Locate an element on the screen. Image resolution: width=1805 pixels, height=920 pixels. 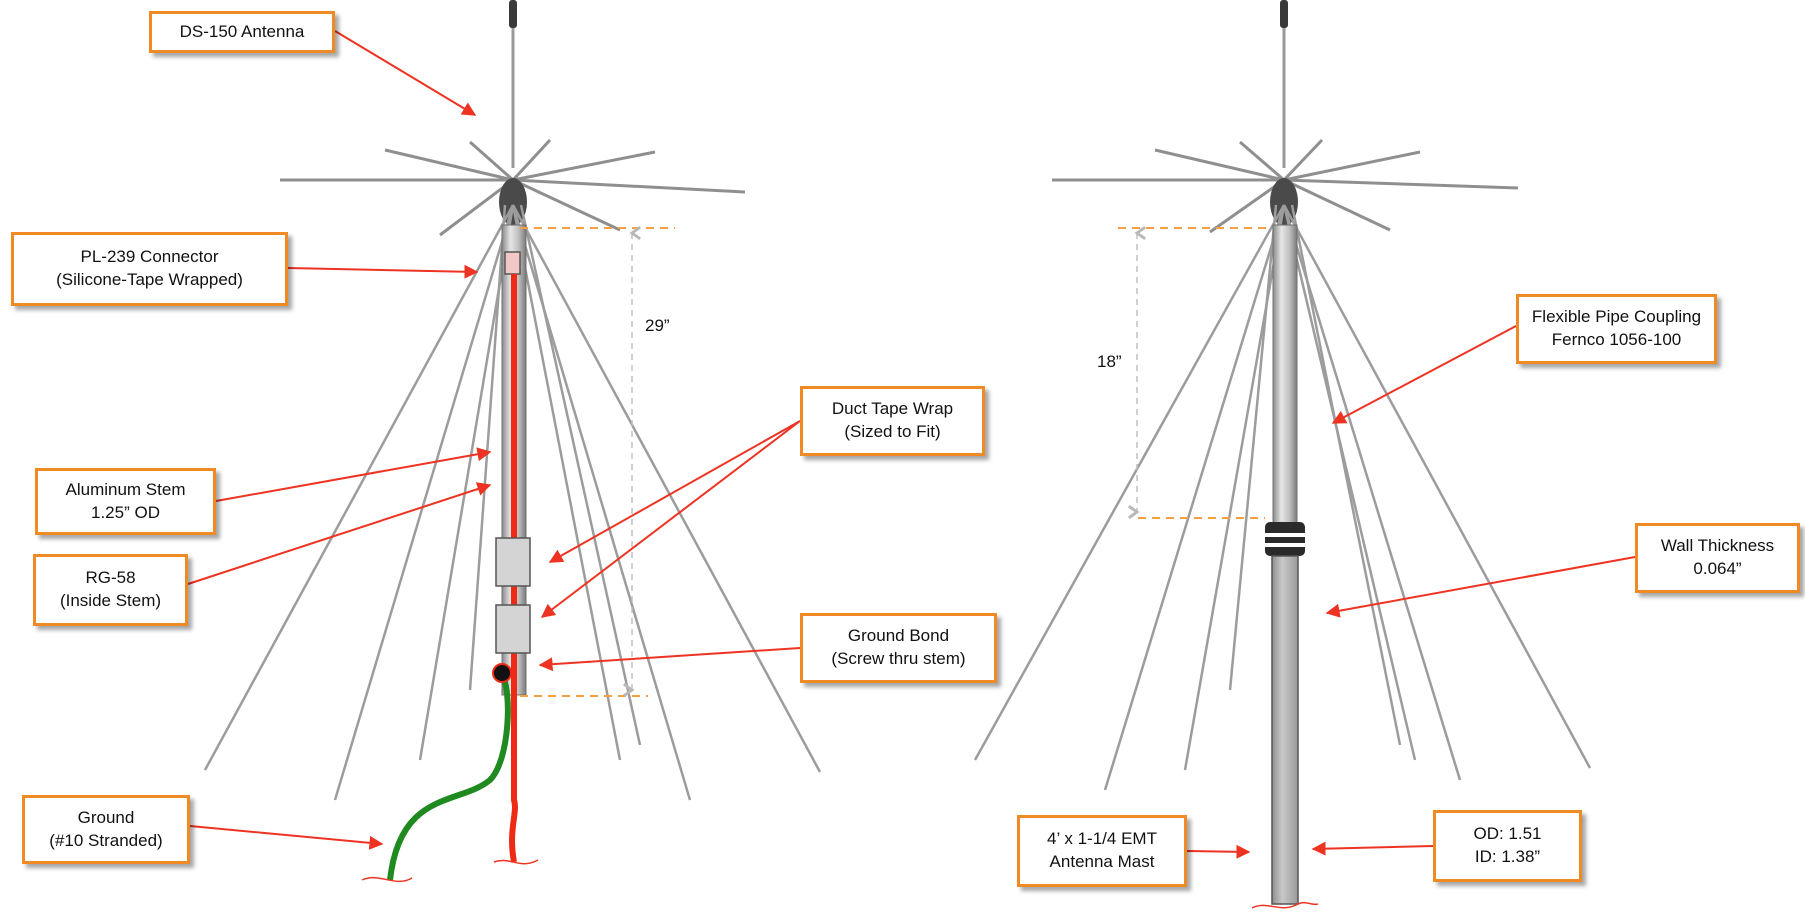
leader-coax is located at coordinates (339, 533).